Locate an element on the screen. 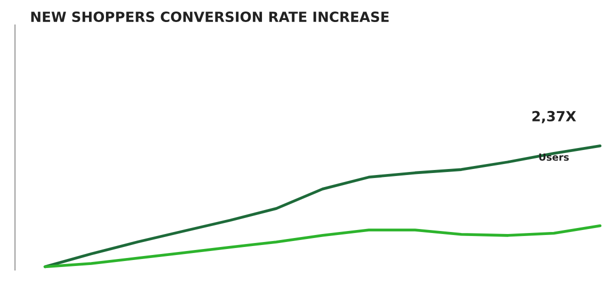 The width and height of the screenshot is (613, 282). chart-title: NEW SHOPPERS CONVERSION RATE INCREASE is located at coordinates (210, 17).